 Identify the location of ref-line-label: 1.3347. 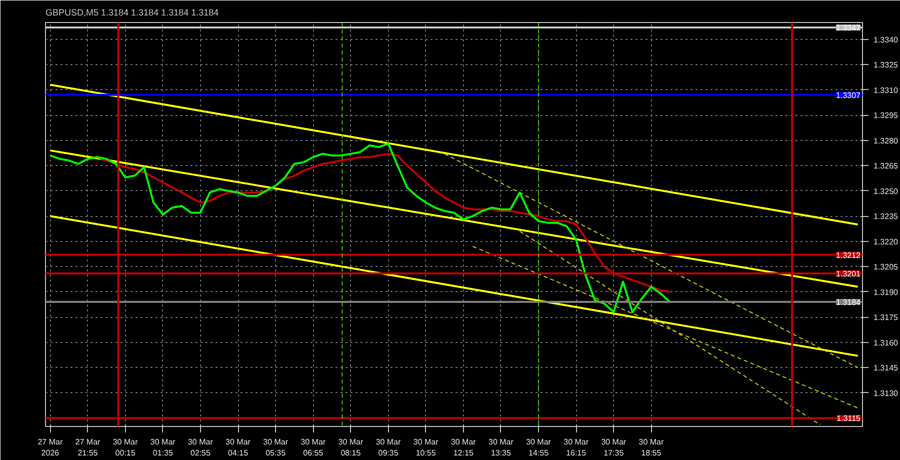
(849, 28).